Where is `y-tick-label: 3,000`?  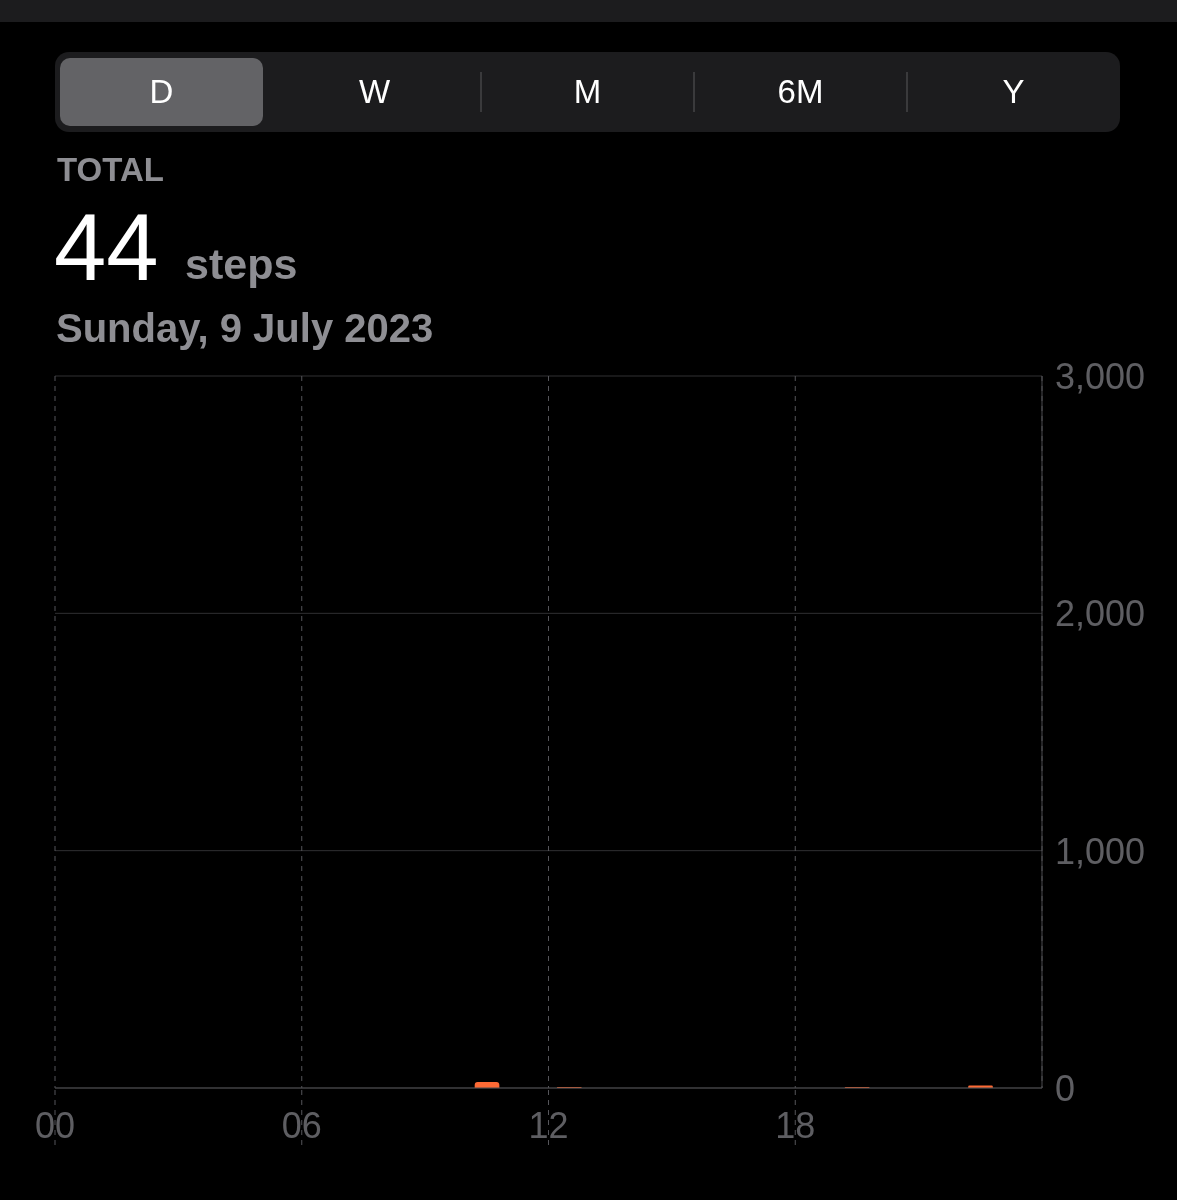 y-tick-label: 3,000 is located at coordinates (1100, 376).